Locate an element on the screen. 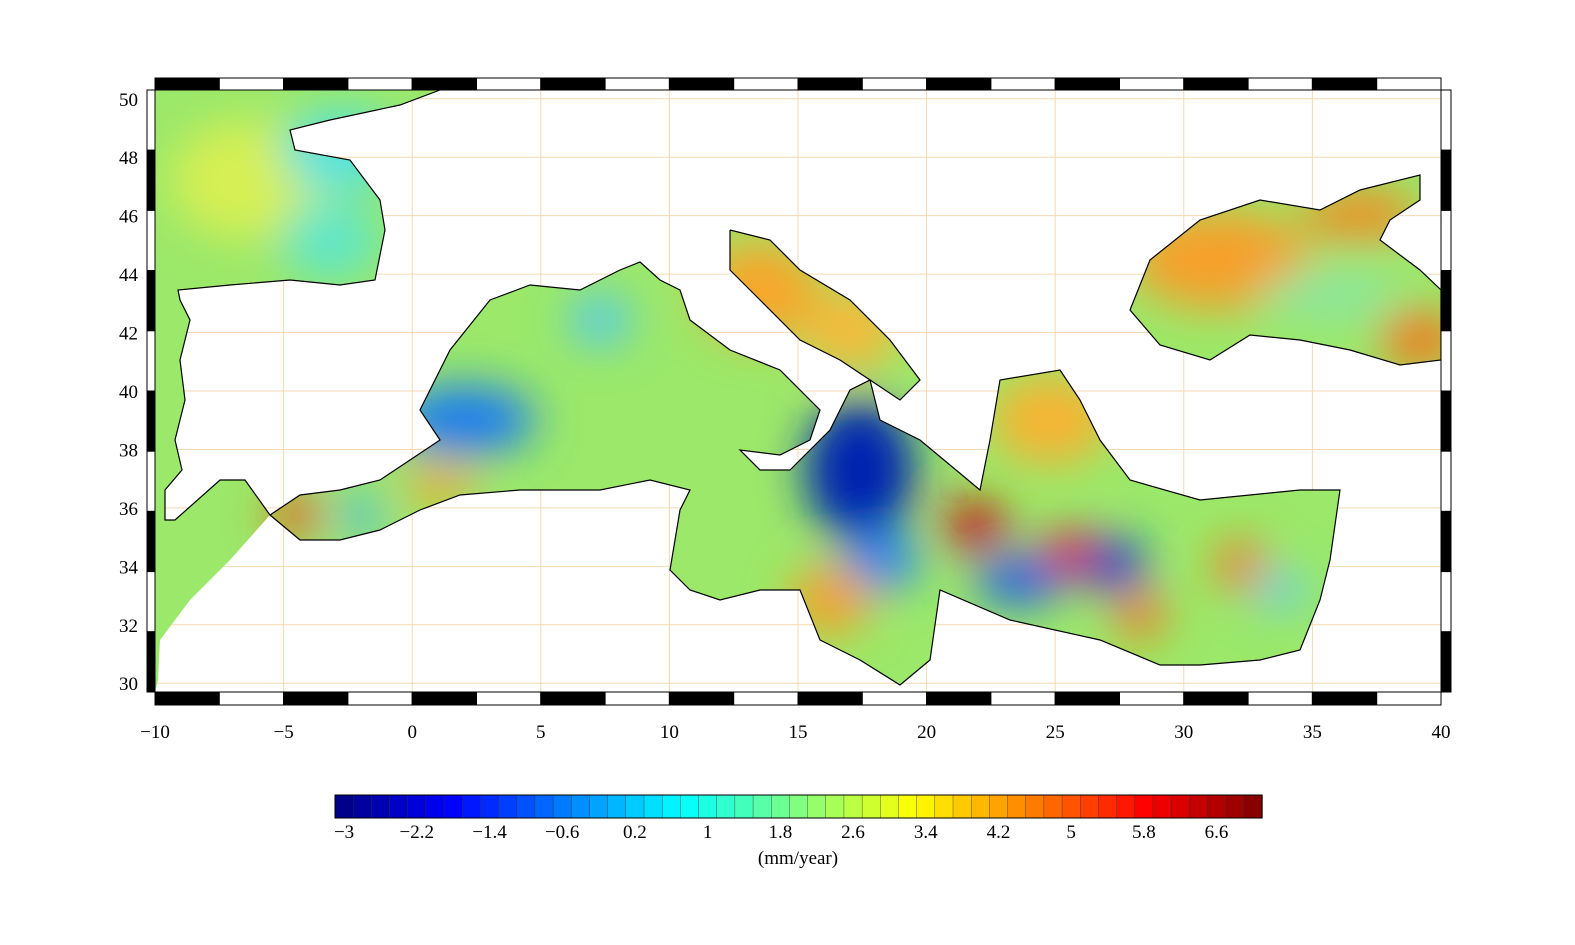 Image resolution: width=1575 pixels, height=945 pixels. y-tick-label: 50 is located at coordinates (128, 100).